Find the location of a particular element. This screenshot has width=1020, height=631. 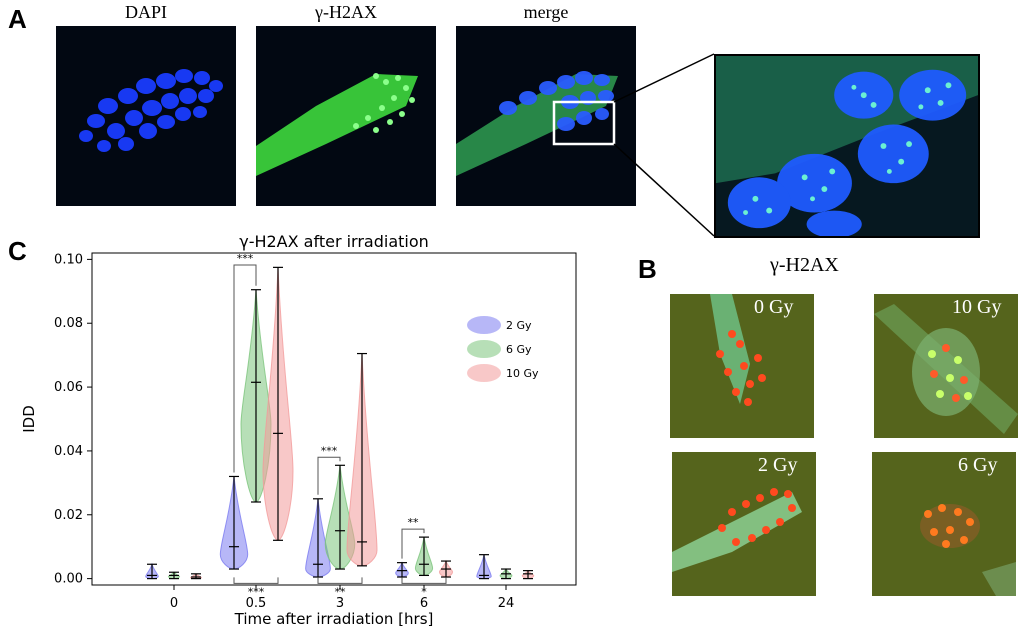

dose-2gy-micrograph is located at coordinates (744, 524).